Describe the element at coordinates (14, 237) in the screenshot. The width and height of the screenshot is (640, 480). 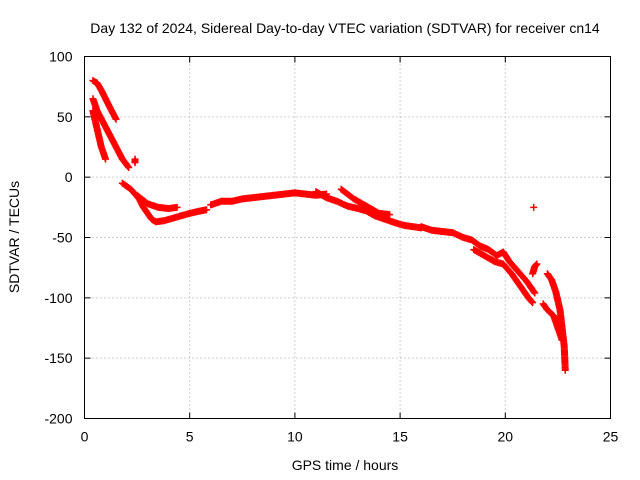
I see `y-axis-label: SDTVAR / TECUs` at that location.